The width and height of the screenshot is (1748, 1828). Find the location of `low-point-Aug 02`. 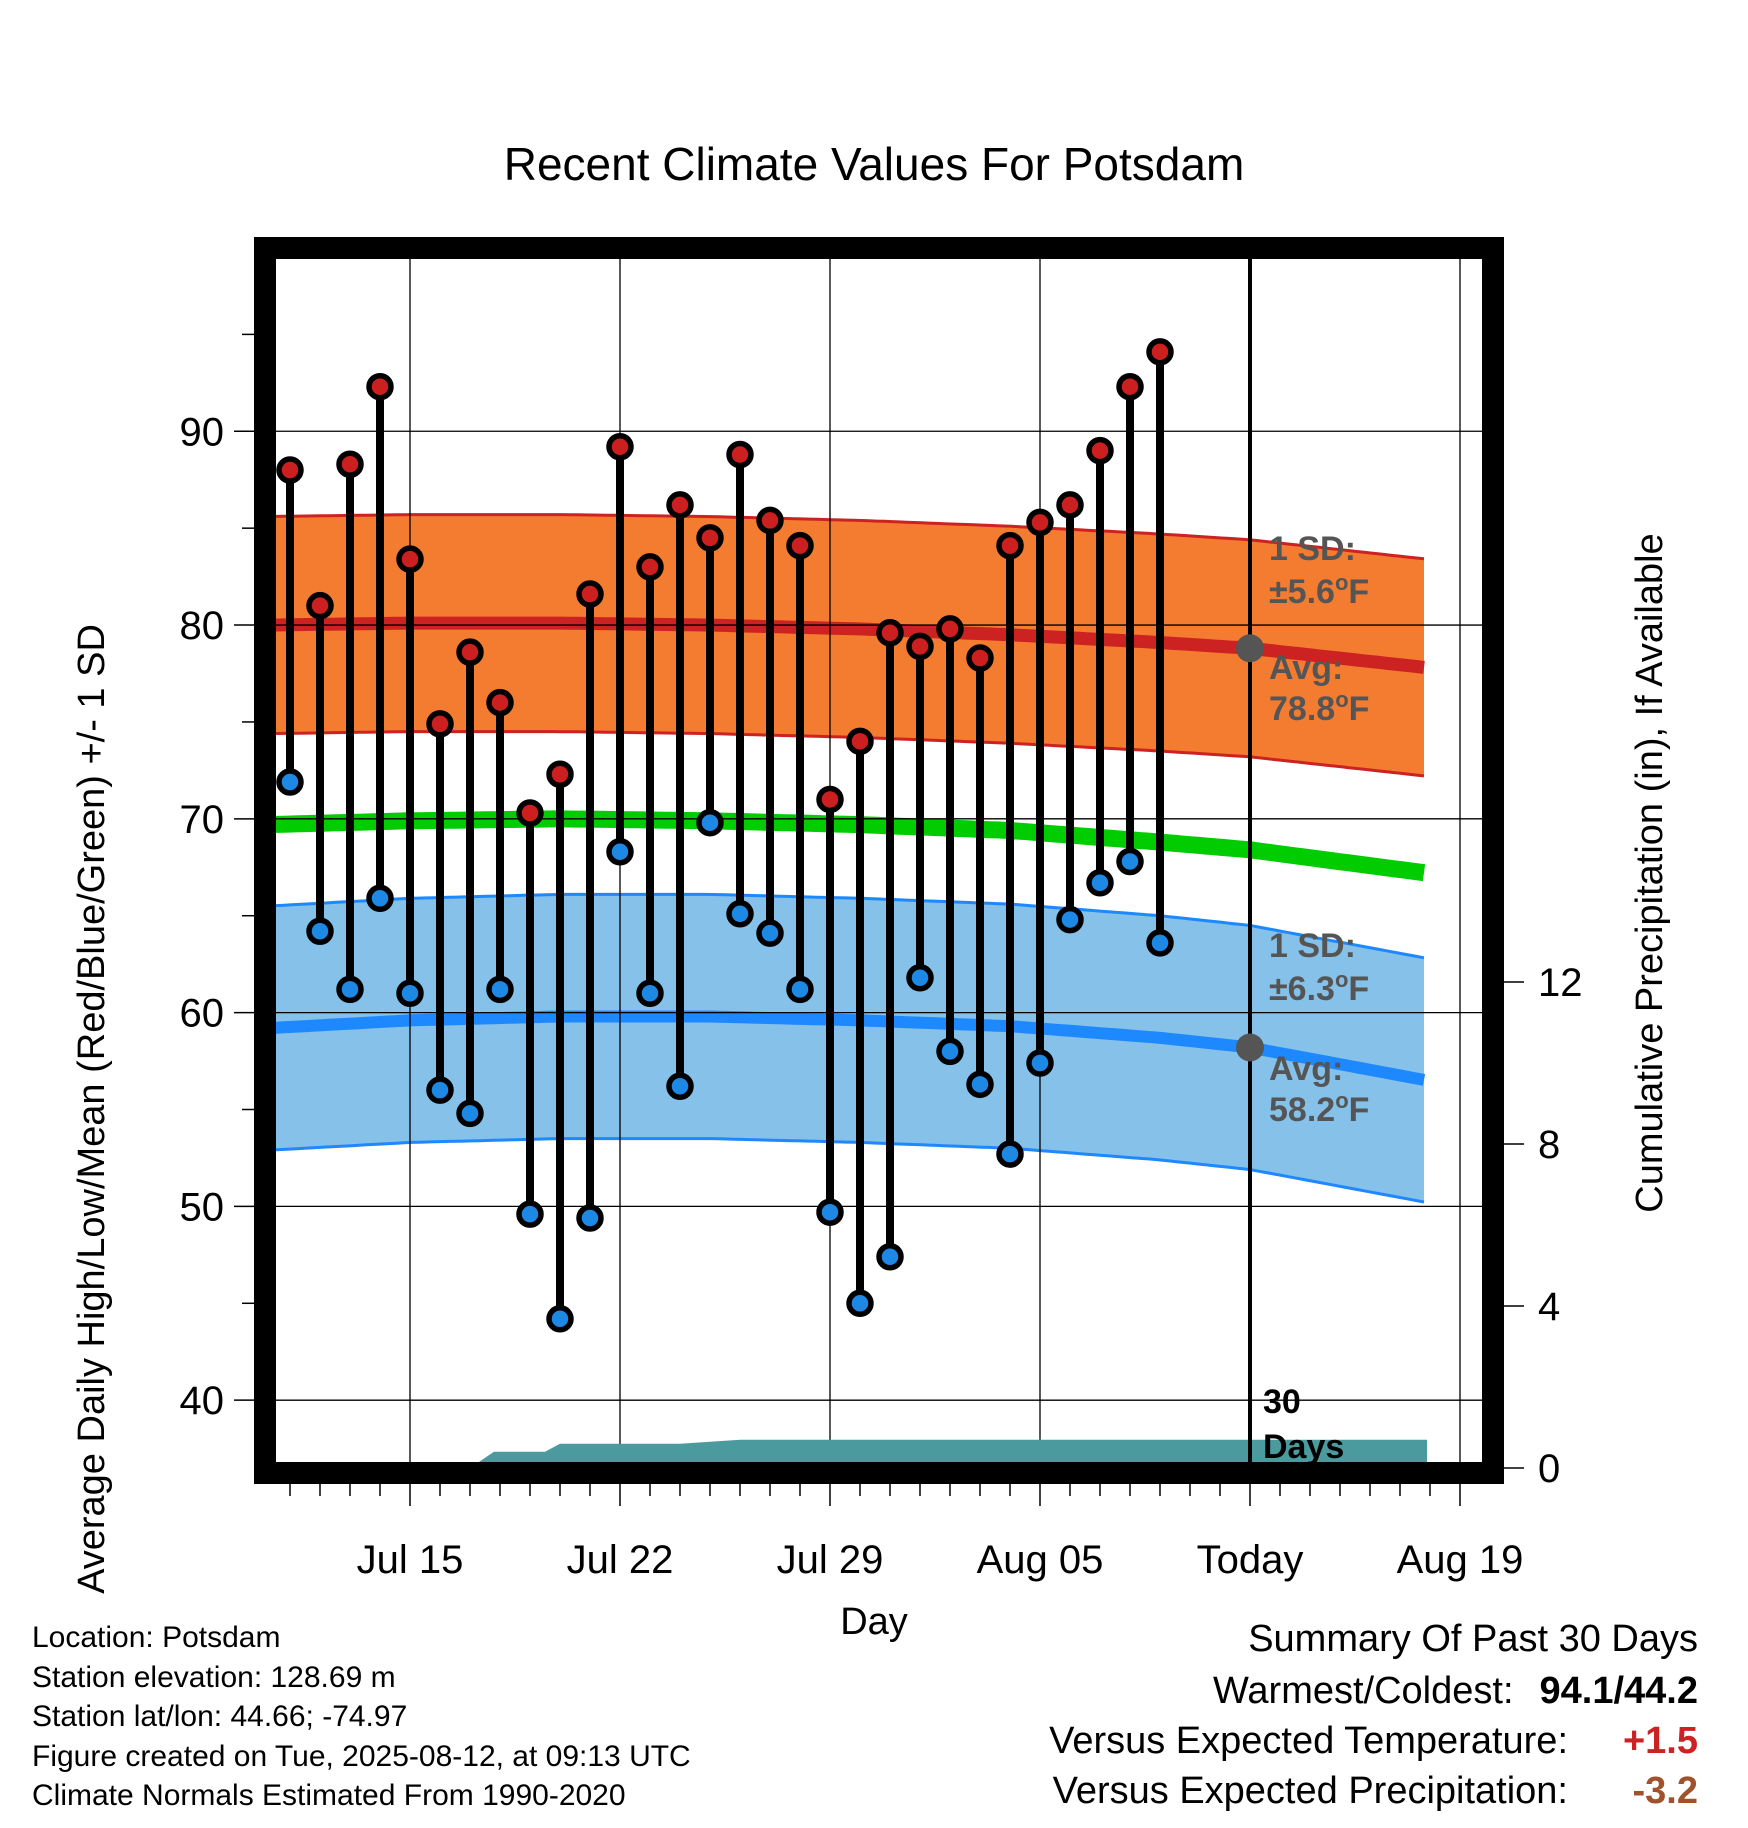

low-point-Aug 02 is located at coordinates (890, 1257).